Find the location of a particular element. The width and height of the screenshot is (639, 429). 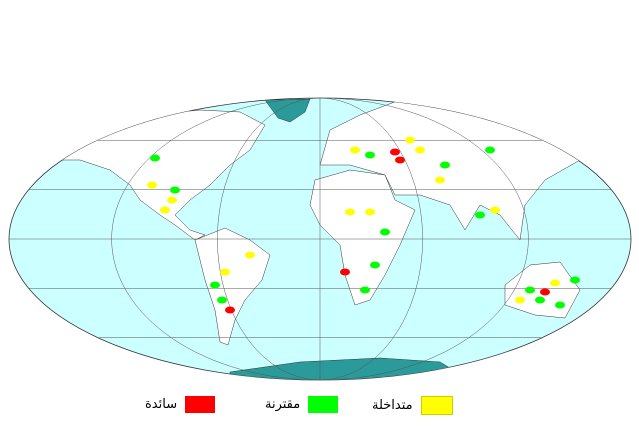

legend-label-associated: مقترنة is located at coordinates (283, 404).